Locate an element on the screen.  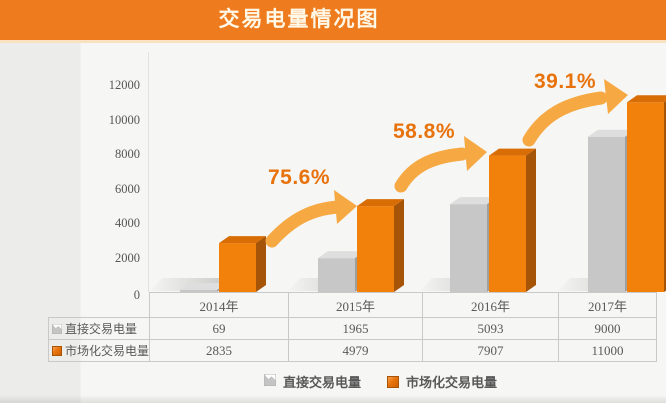
growth-label-2017: 39.1% is located at coordinates (565, 81).